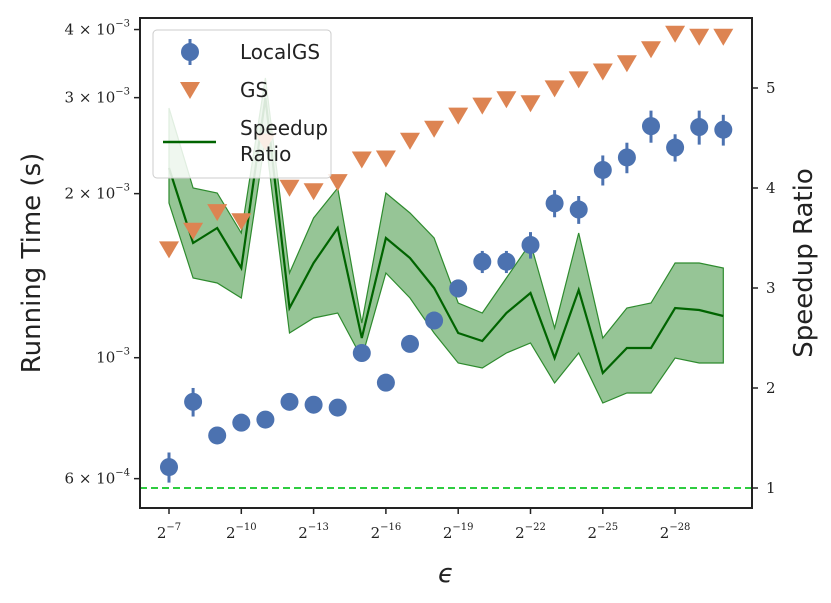 The width and height of the screenshot is (831, 603). What do you see at coordinates (458, 532) in the screenshot?
I see `x-tick-label: 2−19` at bounding box center [458, 532].